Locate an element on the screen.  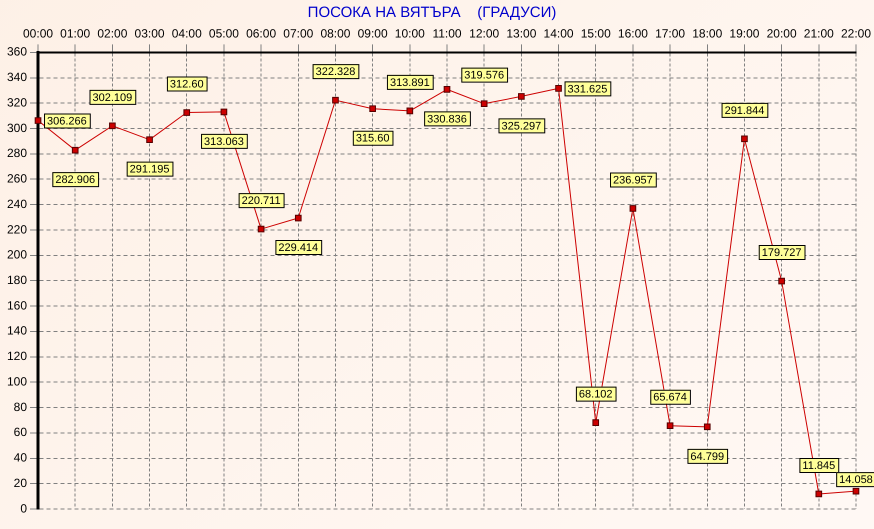
x-tick-label: 15:00 is located at coordinates (596, 33).